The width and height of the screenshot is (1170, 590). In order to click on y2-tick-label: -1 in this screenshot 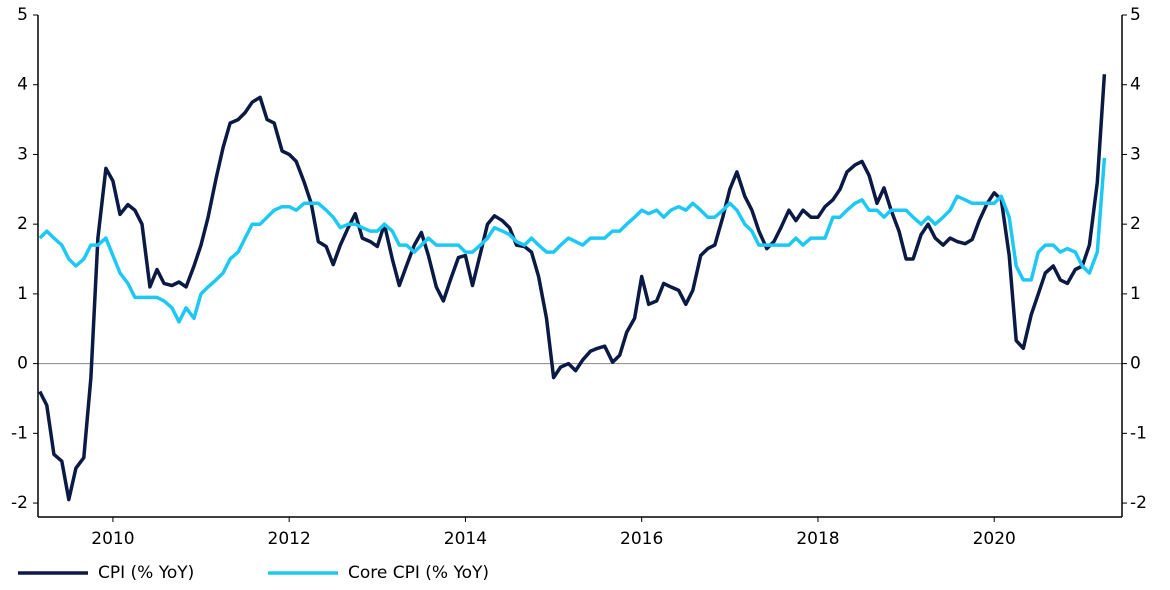, I will do `click(1138, 433)`.